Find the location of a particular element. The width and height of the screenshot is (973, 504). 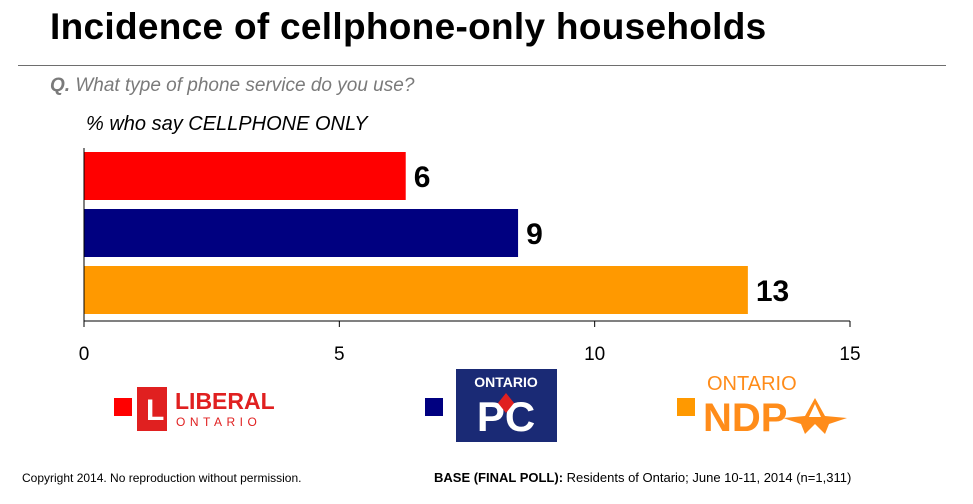

pc-logo: ONTARIO PC is located at coordinates (506, 405).